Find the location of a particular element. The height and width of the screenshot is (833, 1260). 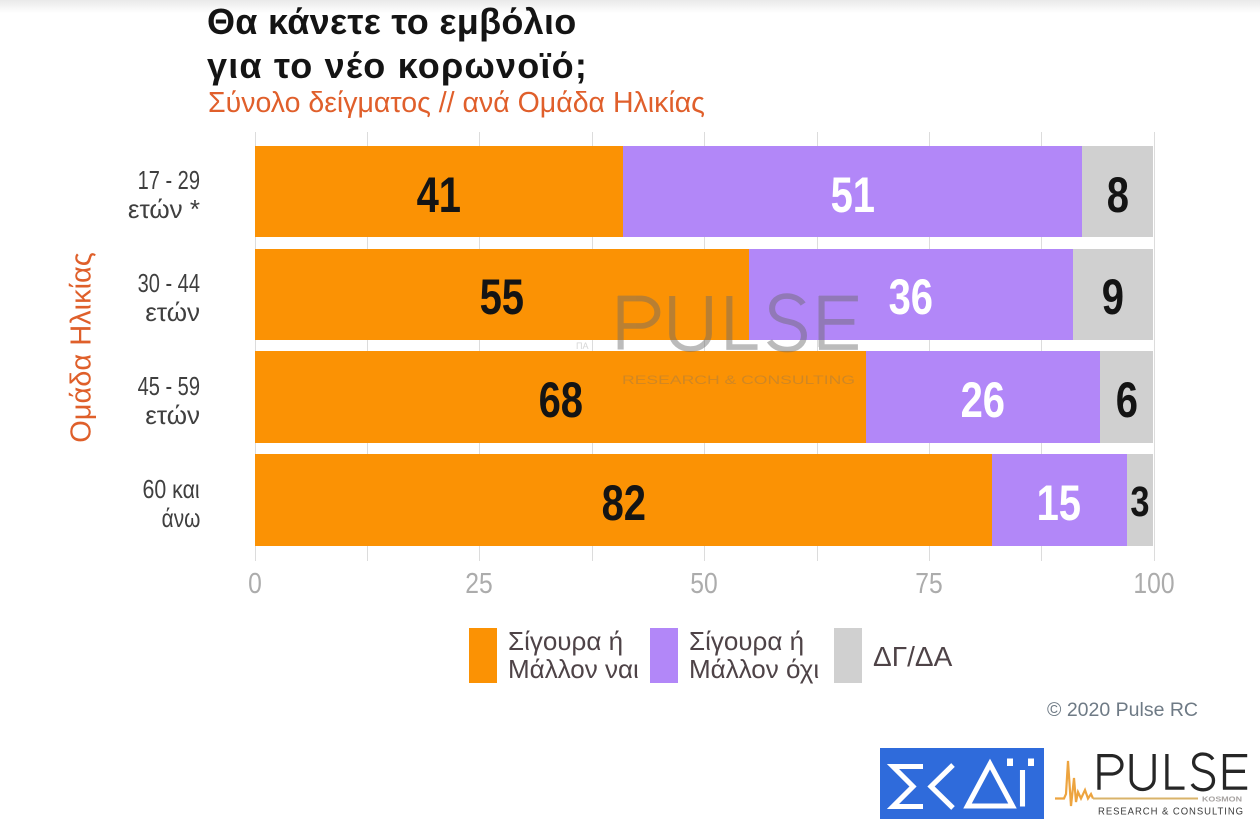

svg-text: KOSMON is located at coordinates (1222, 799).